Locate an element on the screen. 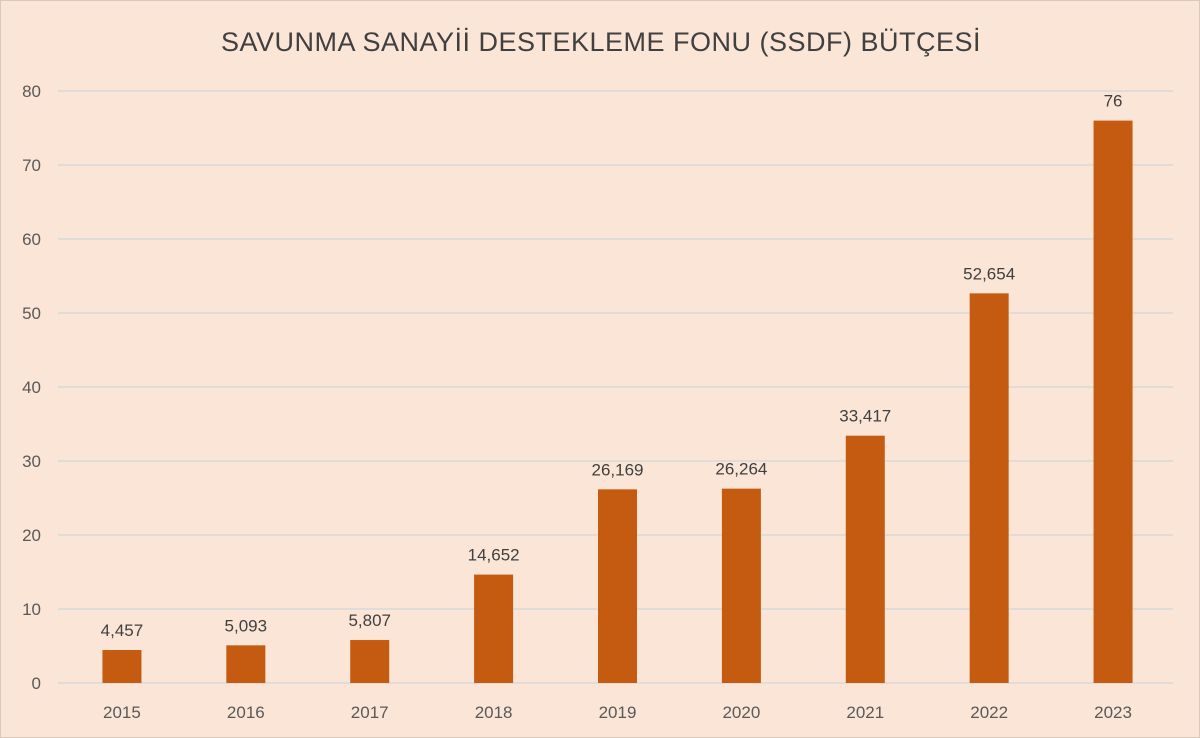 The height and width of the screenshot is (738, 1200). x-tick-label: 2023 is located at coordinates (1113, 712).